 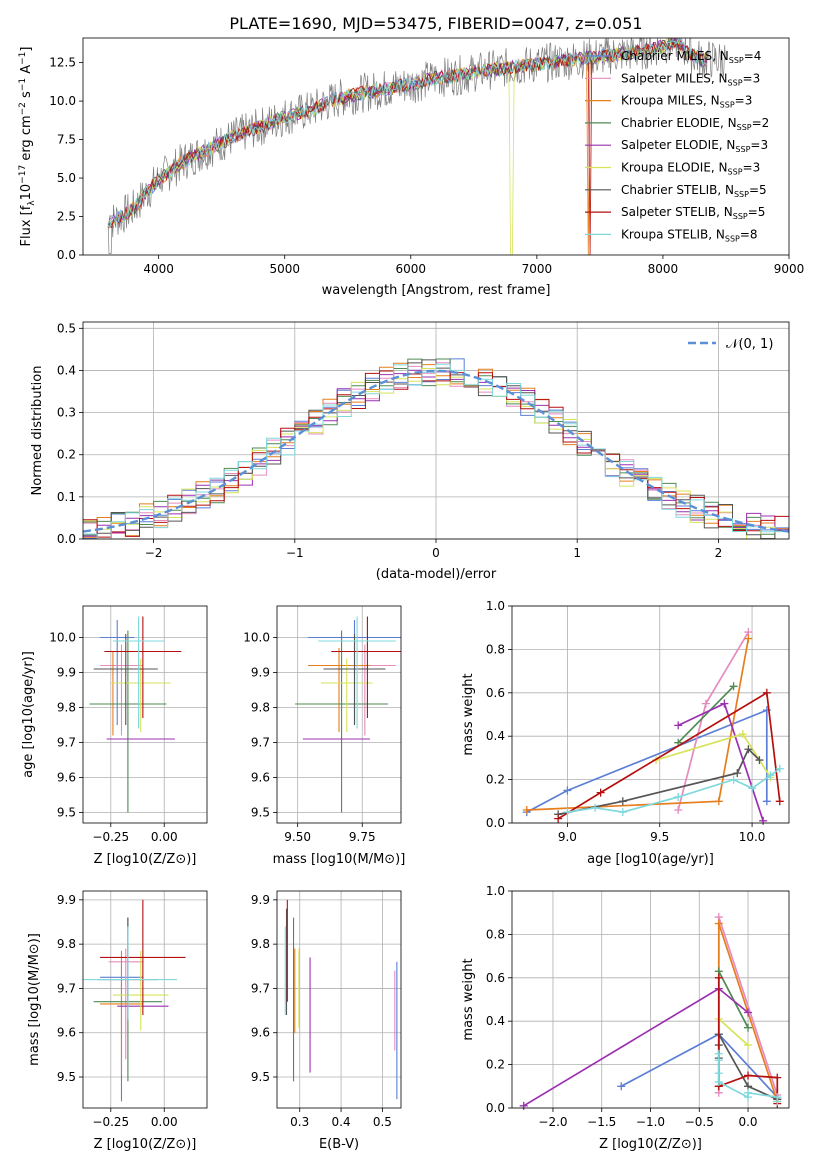 What do you see at coordinates (66, 140) in the screenshot?
I see `y-tick-label: 7.5` at bounding box center [66, 140].